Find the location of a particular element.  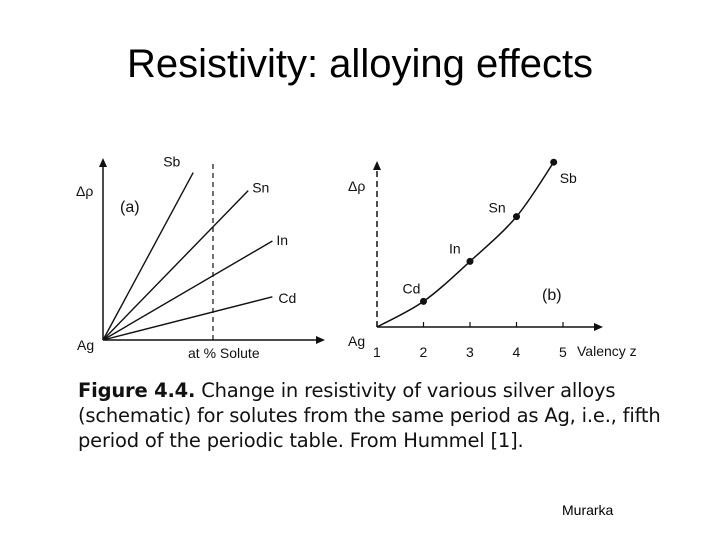

panel-a: Δρ (a) Ag at % Solute Sb Sn In Cd is located at coordinates (200, 257).